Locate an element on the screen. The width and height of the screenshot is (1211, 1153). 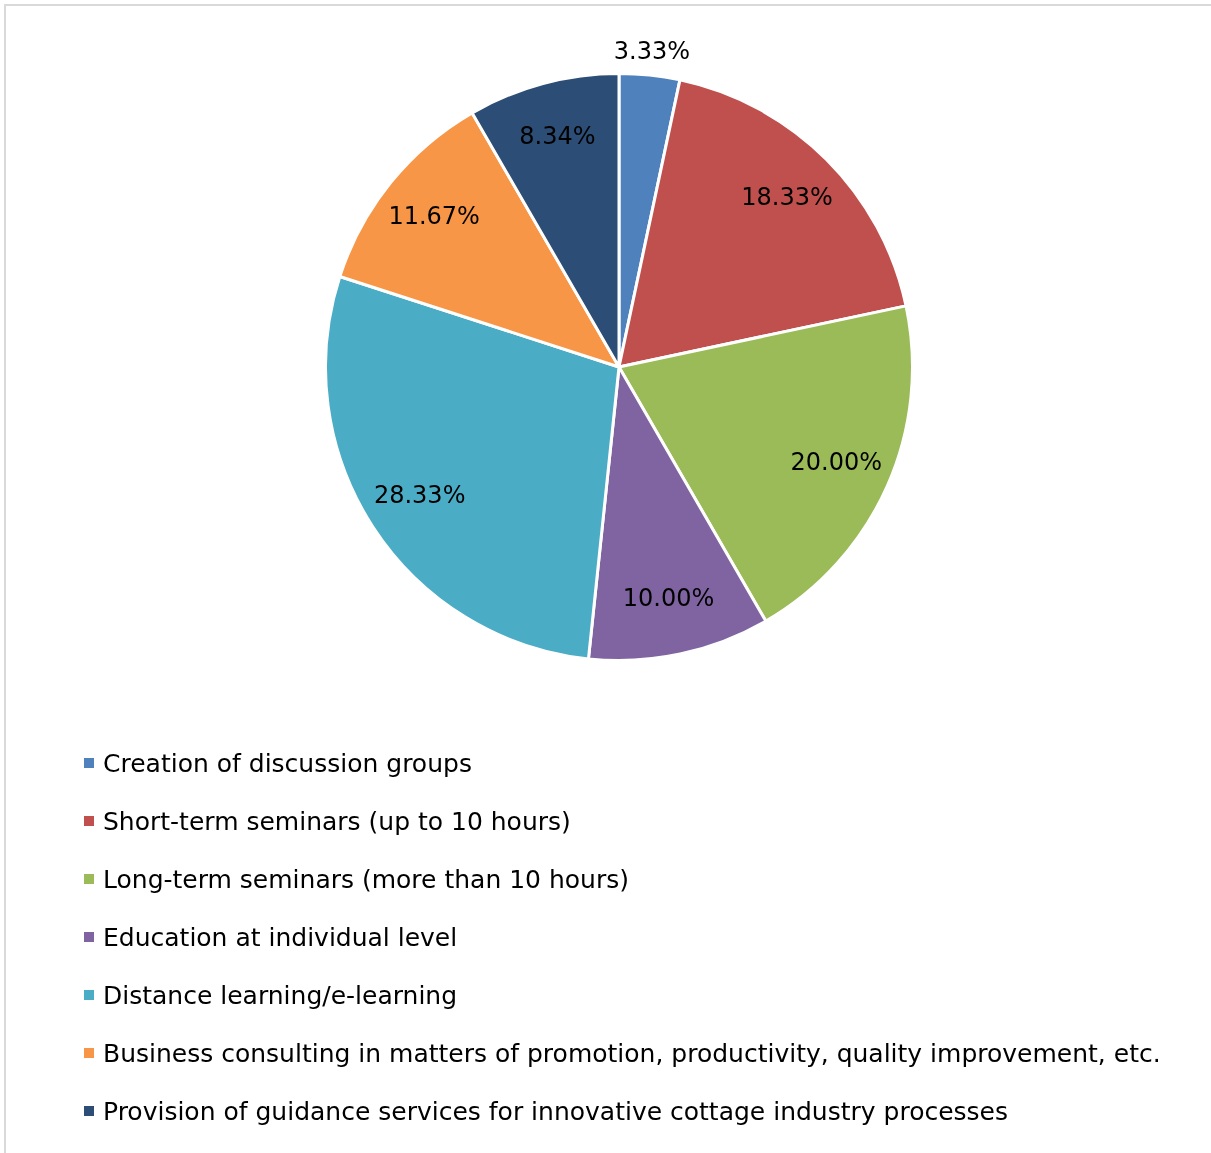
legend-label: Short-term seminars (up to 10 hours) is located at coordinates (337, 821).